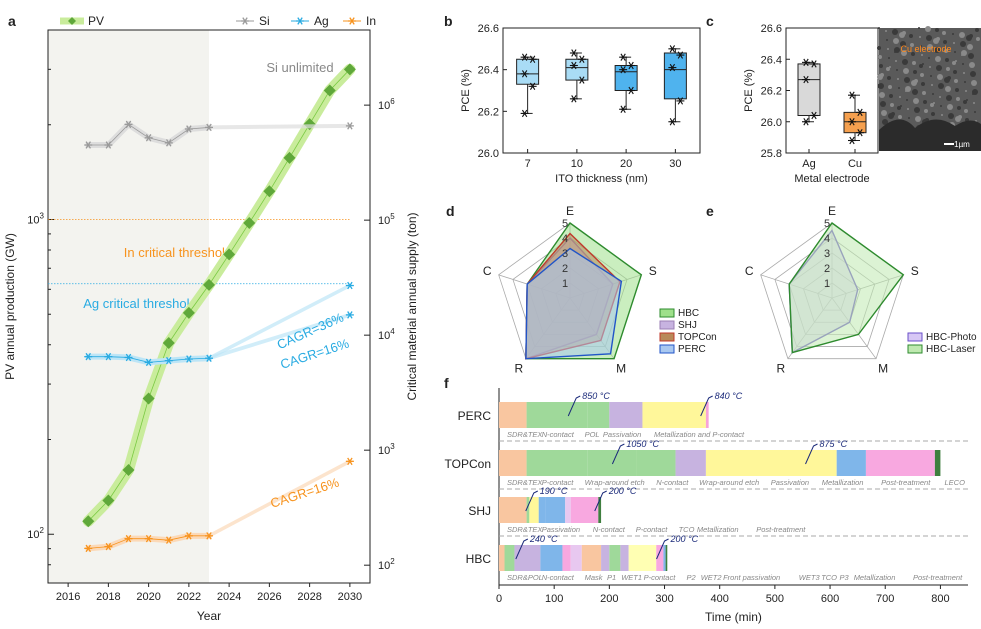 The image size is (981, 629). What do you see at coordinates (448, 21) in the screenshot?
I see `panel-label-b: b` at bounding box center [448, 21].